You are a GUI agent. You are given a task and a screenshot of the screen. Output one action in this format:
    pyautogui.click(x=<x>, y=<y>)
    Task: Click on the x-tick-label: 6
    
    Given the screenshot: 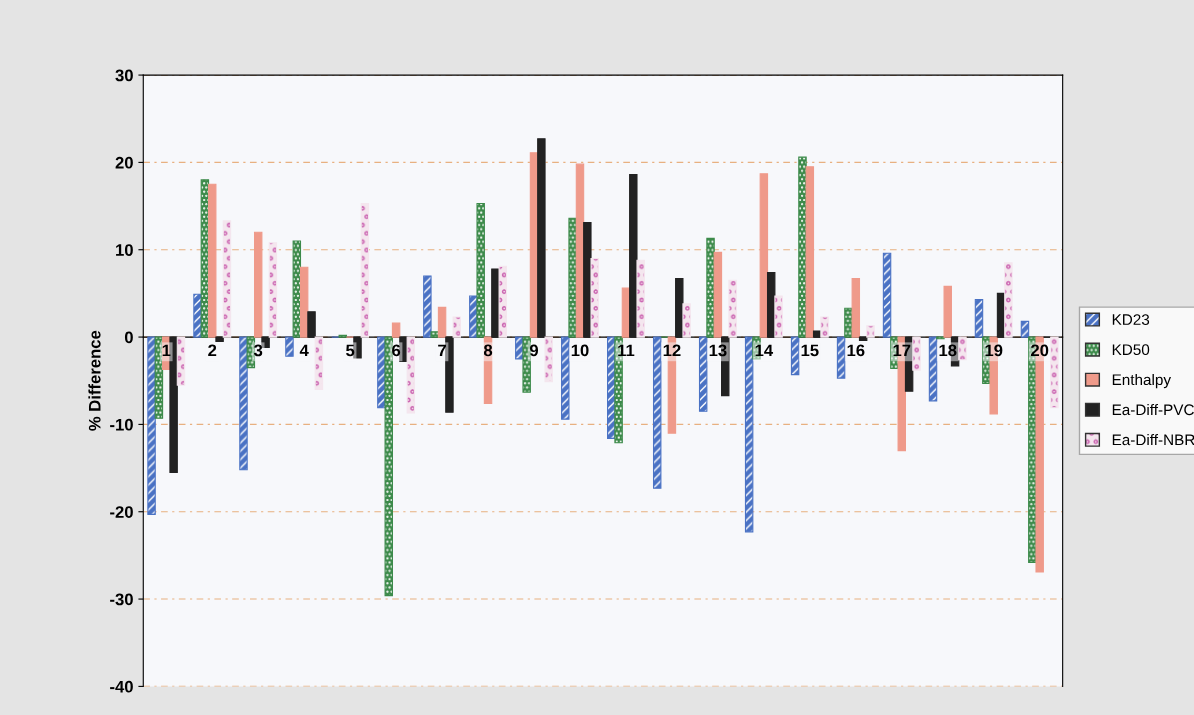 What is the action you would take?
    pyautogui.click(x=396, y=350)
    